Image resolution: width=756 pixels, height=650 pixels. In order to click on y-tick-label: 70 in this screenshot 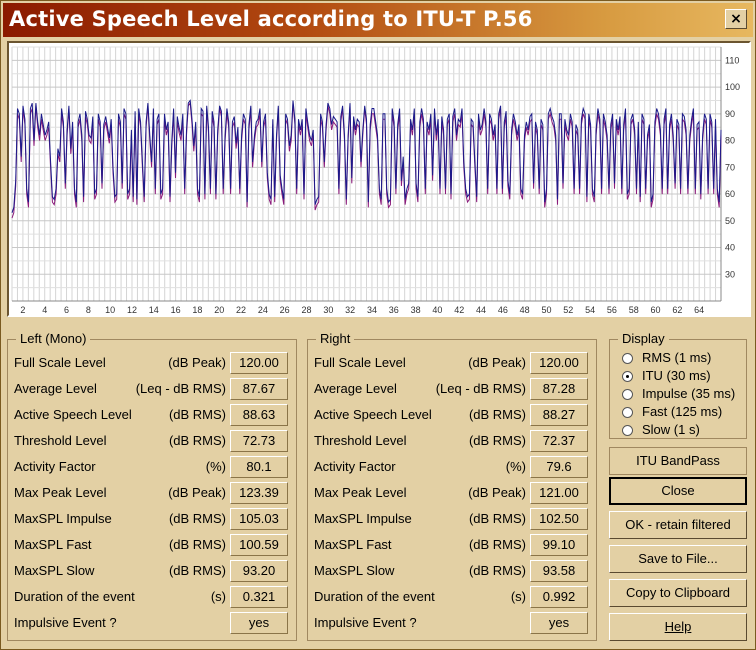, I will do `click(730, 167)`.